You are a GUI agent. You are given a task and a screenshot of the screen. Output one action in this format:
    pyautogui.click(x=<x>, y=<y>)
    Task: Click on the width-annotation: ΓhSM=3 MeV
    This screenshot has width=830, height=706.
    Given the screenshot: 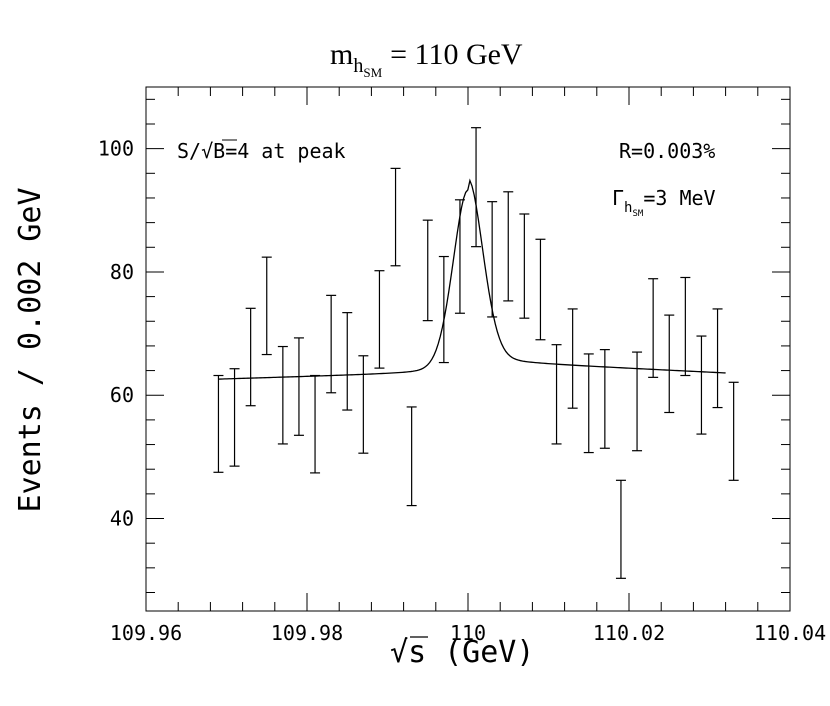 What is the action you would take?
    pyautogui.click(x=664, y=202)
    